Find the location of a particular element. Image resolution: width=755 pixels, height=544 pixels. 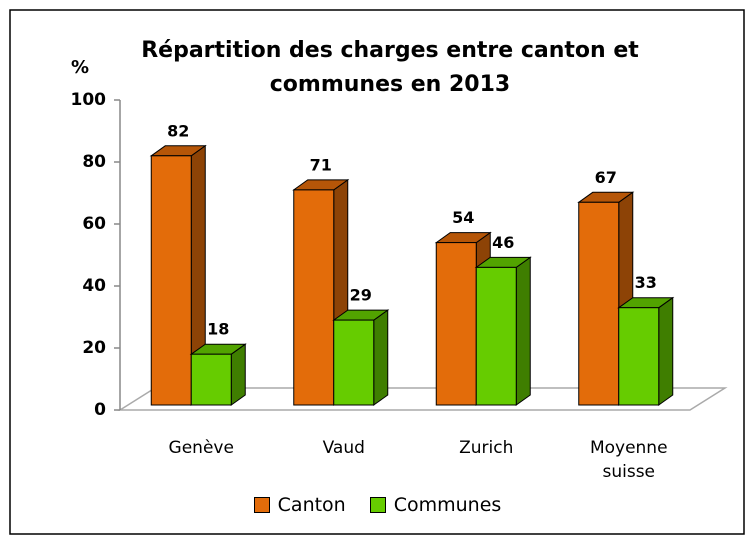

floor is located at coordinates (422, 399).